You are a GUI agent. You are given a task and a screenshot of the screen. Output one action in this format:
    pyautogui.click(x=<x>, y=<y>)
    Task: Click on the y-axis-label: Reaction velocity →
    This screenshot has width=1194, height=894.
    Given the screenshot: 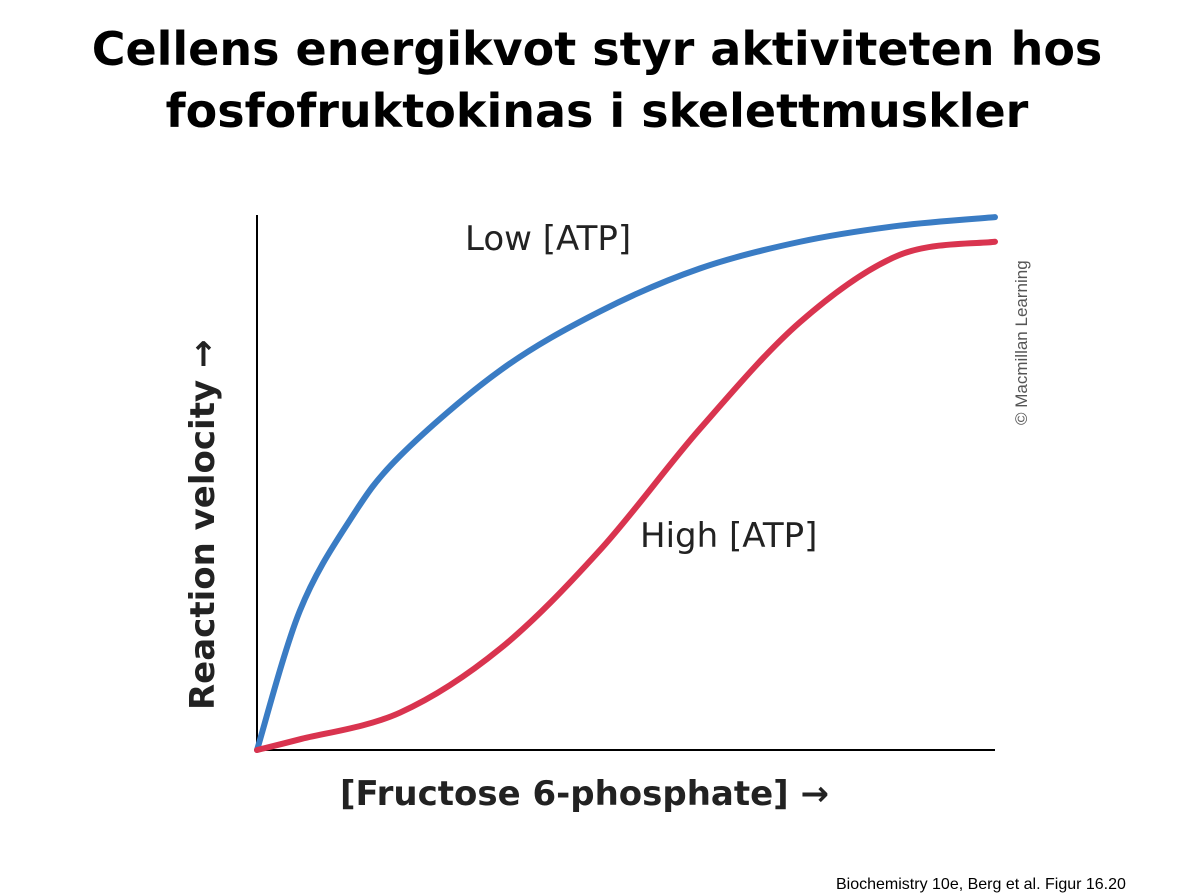 What is the action you would take?
    pyautogui.click(x=203, y=525)
    